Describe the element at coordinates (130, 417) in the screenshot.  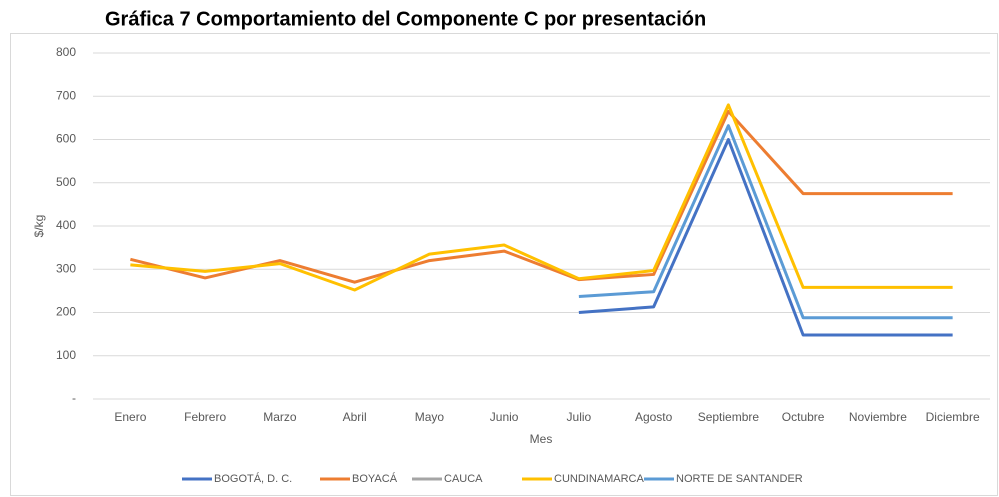
I see `x-tick-label: Enero` at that location.